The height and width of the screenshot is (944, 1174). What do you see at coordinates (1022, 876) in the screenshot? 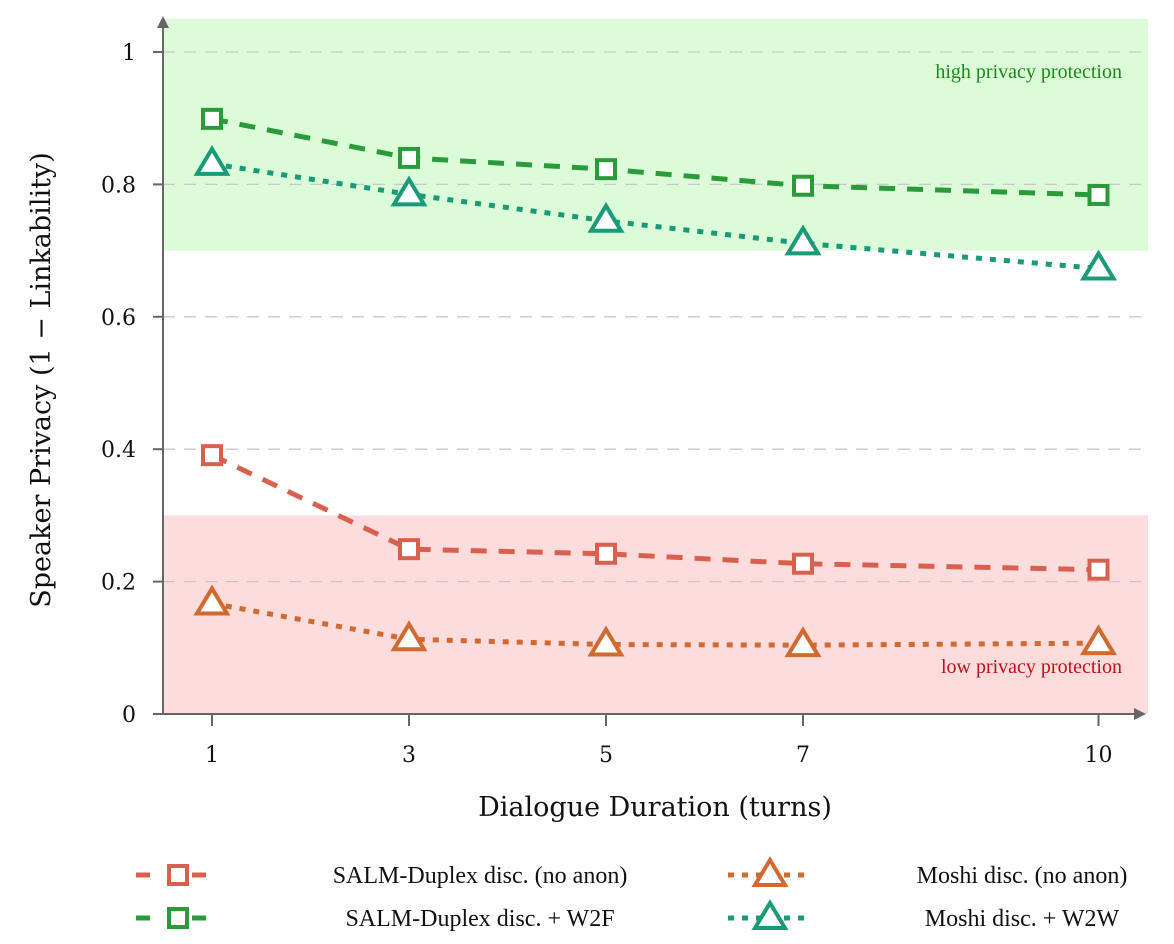
I see `legend-label: Moshi disc. (no anon)` at bounding box center [1022, 876].